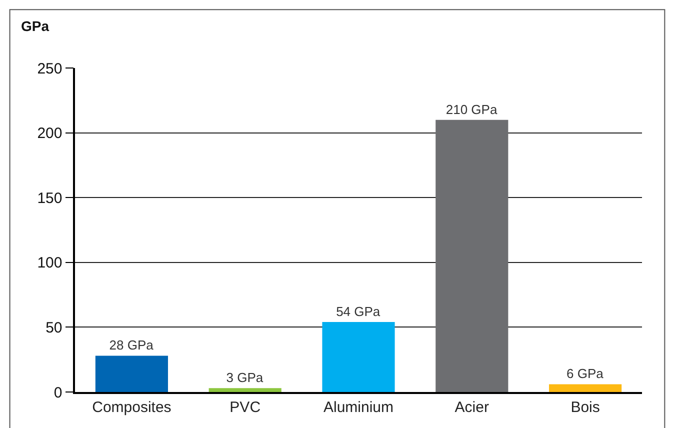 The height and width of the screenshot is (428, 678). What do you see at coordinates (35, 26) in the screenshot?
I see `y-axis-title: GPa` at bounding box center [35, 26].